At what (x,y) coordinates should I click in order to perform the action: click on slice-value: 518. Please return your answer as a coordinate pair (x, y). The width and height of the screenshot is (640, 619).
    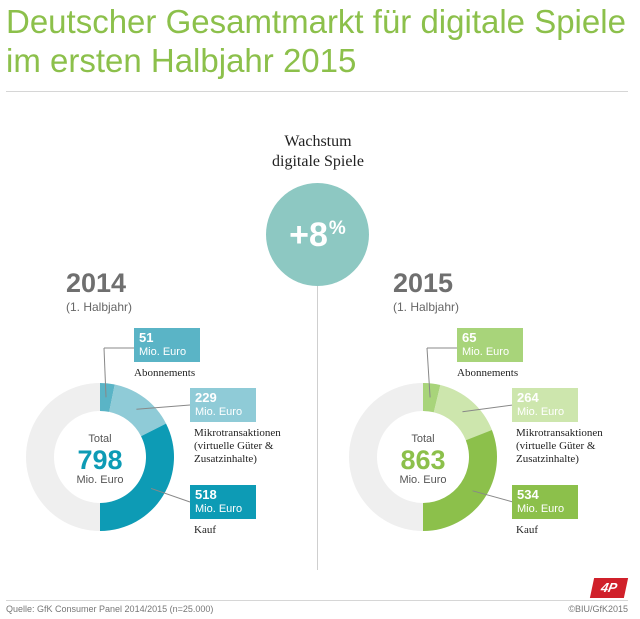
    Looking at the image, I should click on (206, 494).